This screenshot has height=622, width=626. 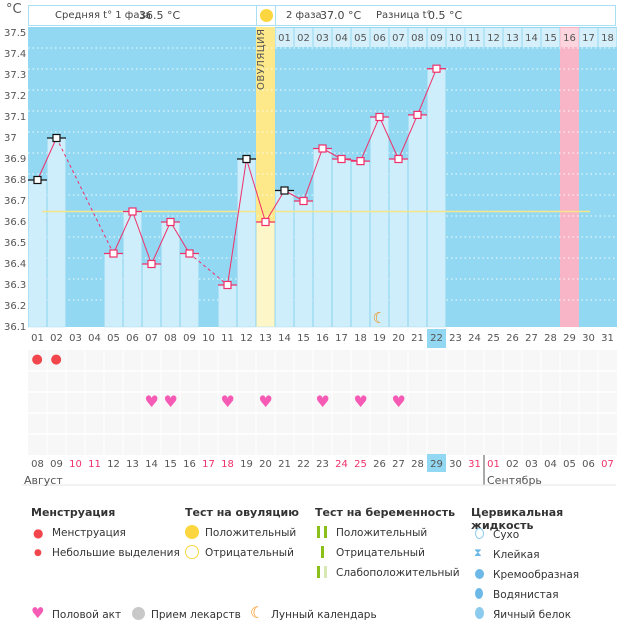 What do you see at coordinates (192, 532) in the screenshot?
I see `ovtest-positive-icon` at bounding box center [192, 532].